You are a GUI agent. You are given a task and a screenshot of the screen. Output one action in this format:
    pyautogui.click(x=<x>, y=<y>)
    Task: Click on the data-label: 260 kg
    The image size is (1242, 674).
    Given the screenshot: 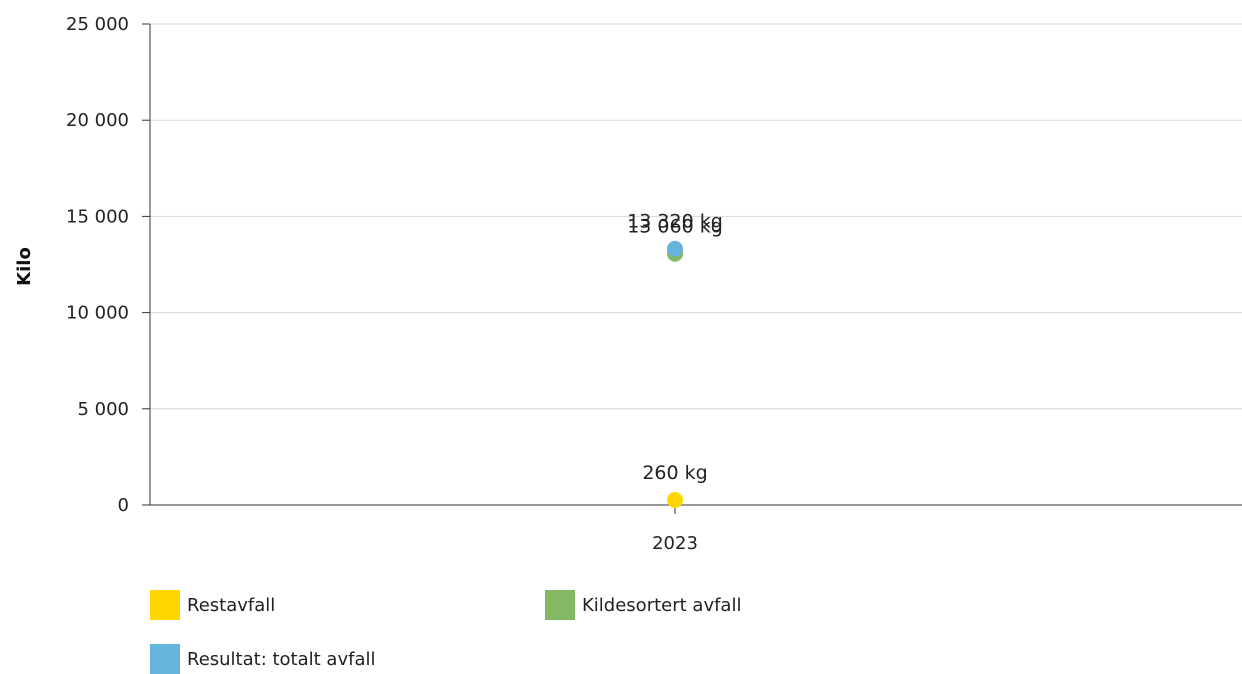 What is the action you would take?
    pyautogui.click(x=674, y=473)
    